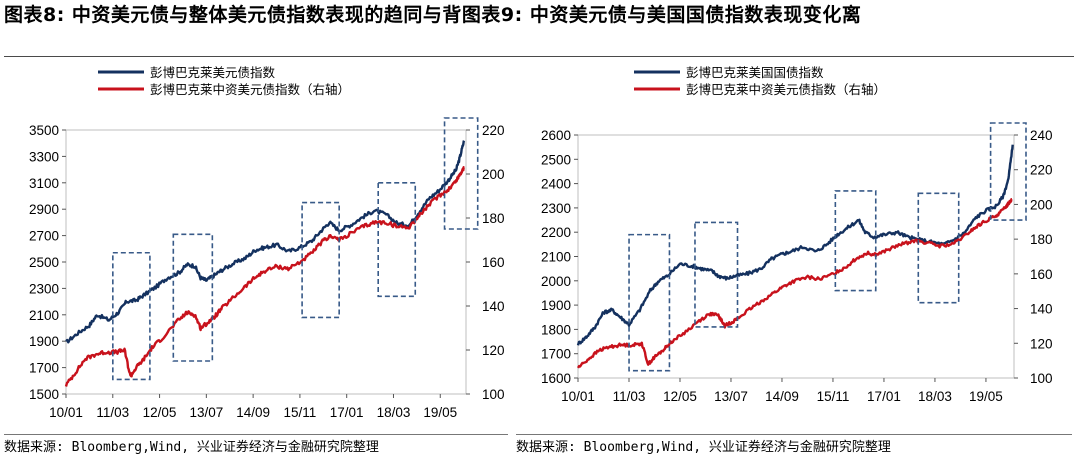 The image size is (1080, 465). Describe the element at coordinates (44, 156) in the screenshot. I see `y-left-tick-label: 3300` at that location.